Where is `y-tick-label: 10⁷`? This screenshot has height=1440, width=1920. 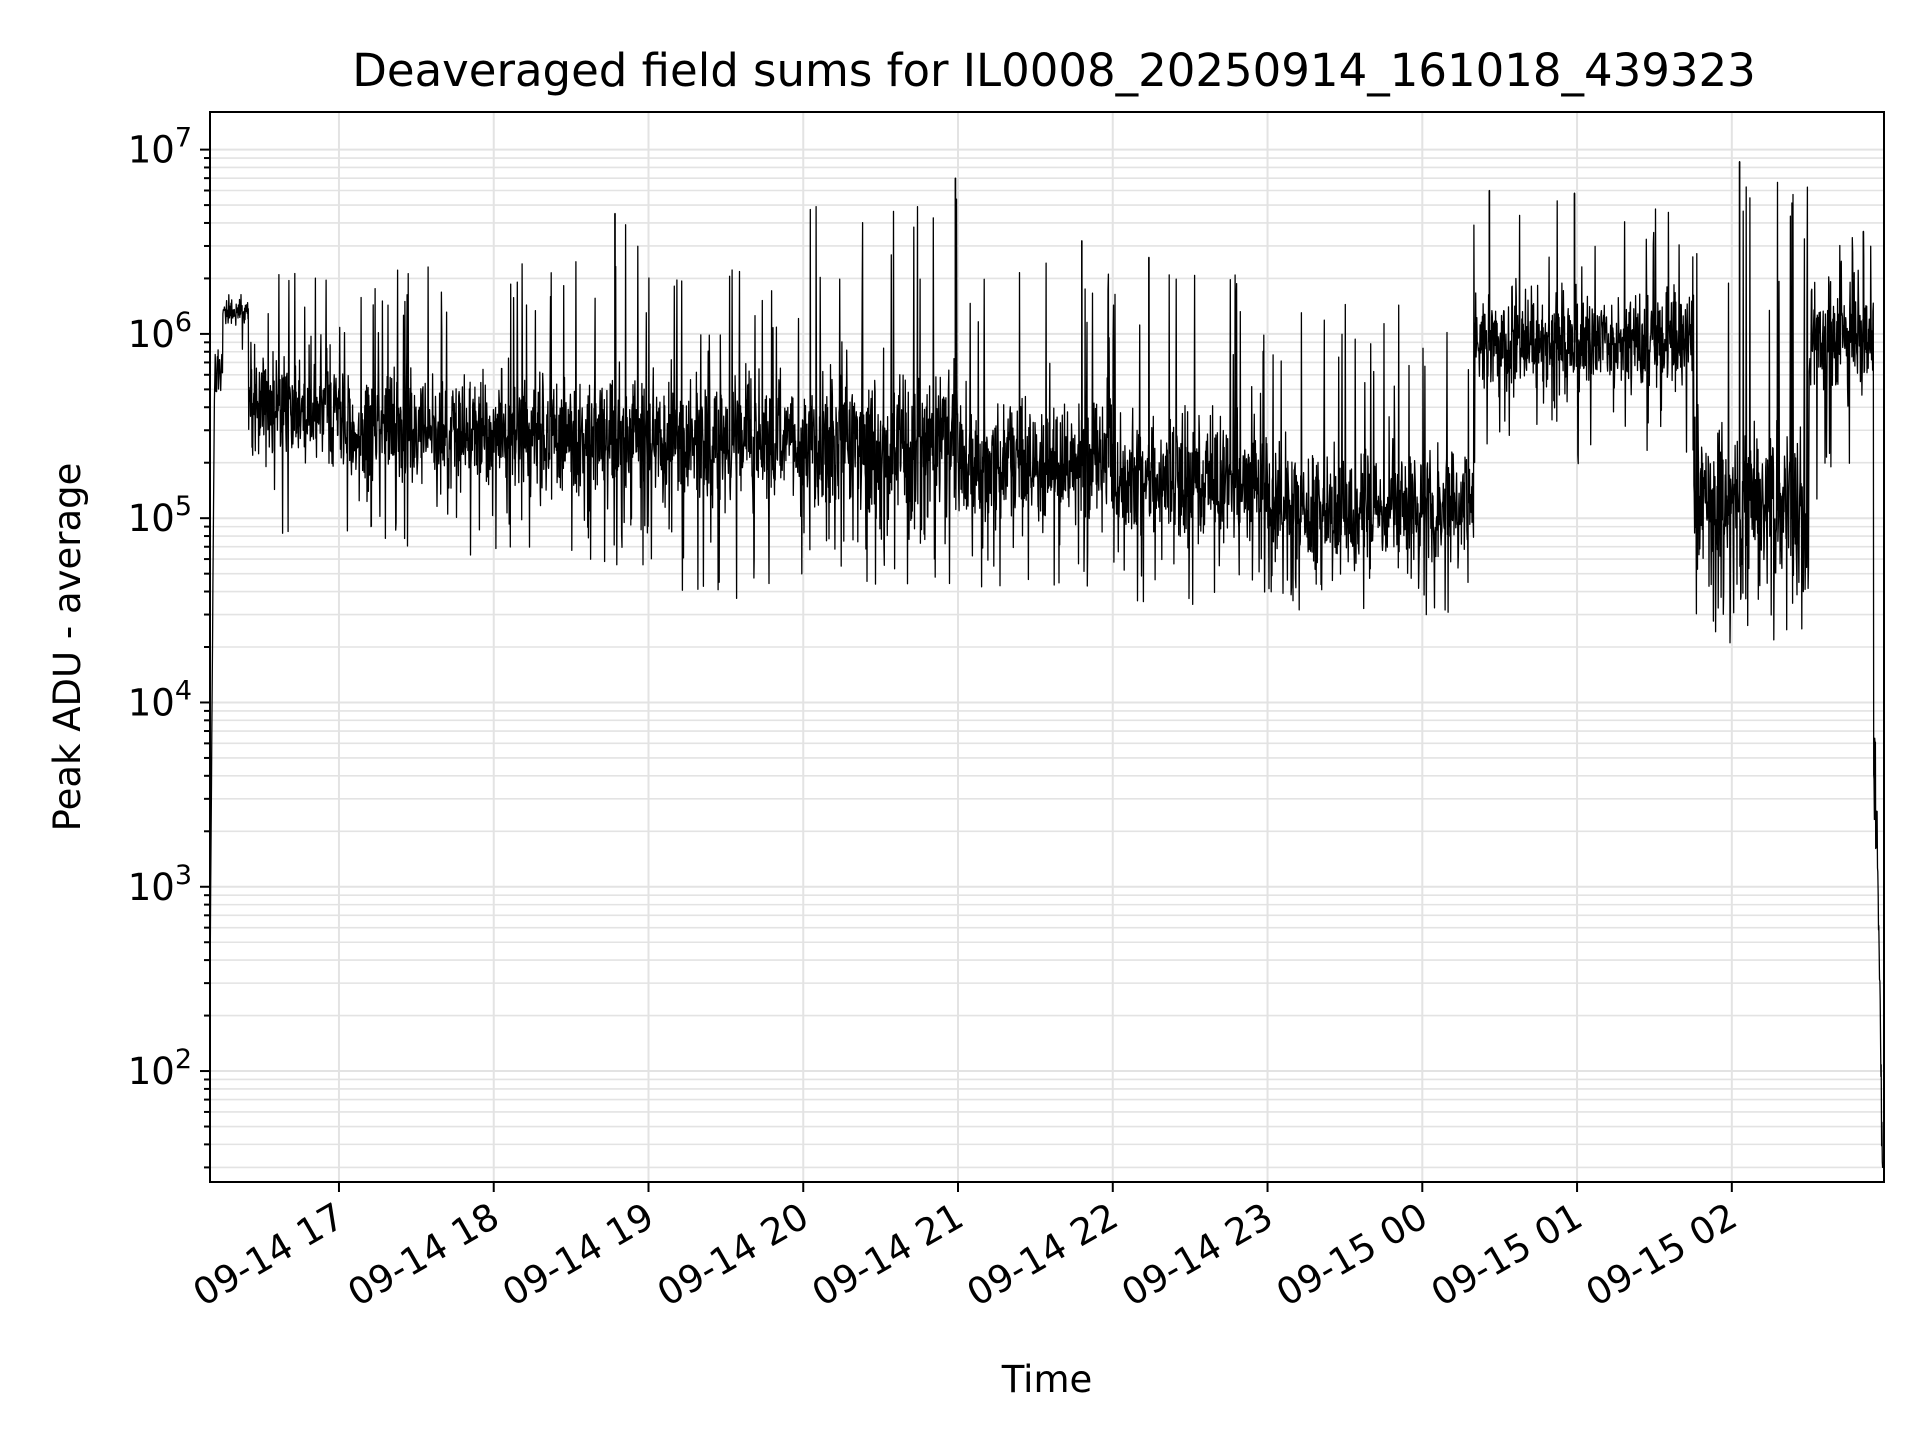 y-tick-label: 10⁷ is located at coordinates (160, 147).